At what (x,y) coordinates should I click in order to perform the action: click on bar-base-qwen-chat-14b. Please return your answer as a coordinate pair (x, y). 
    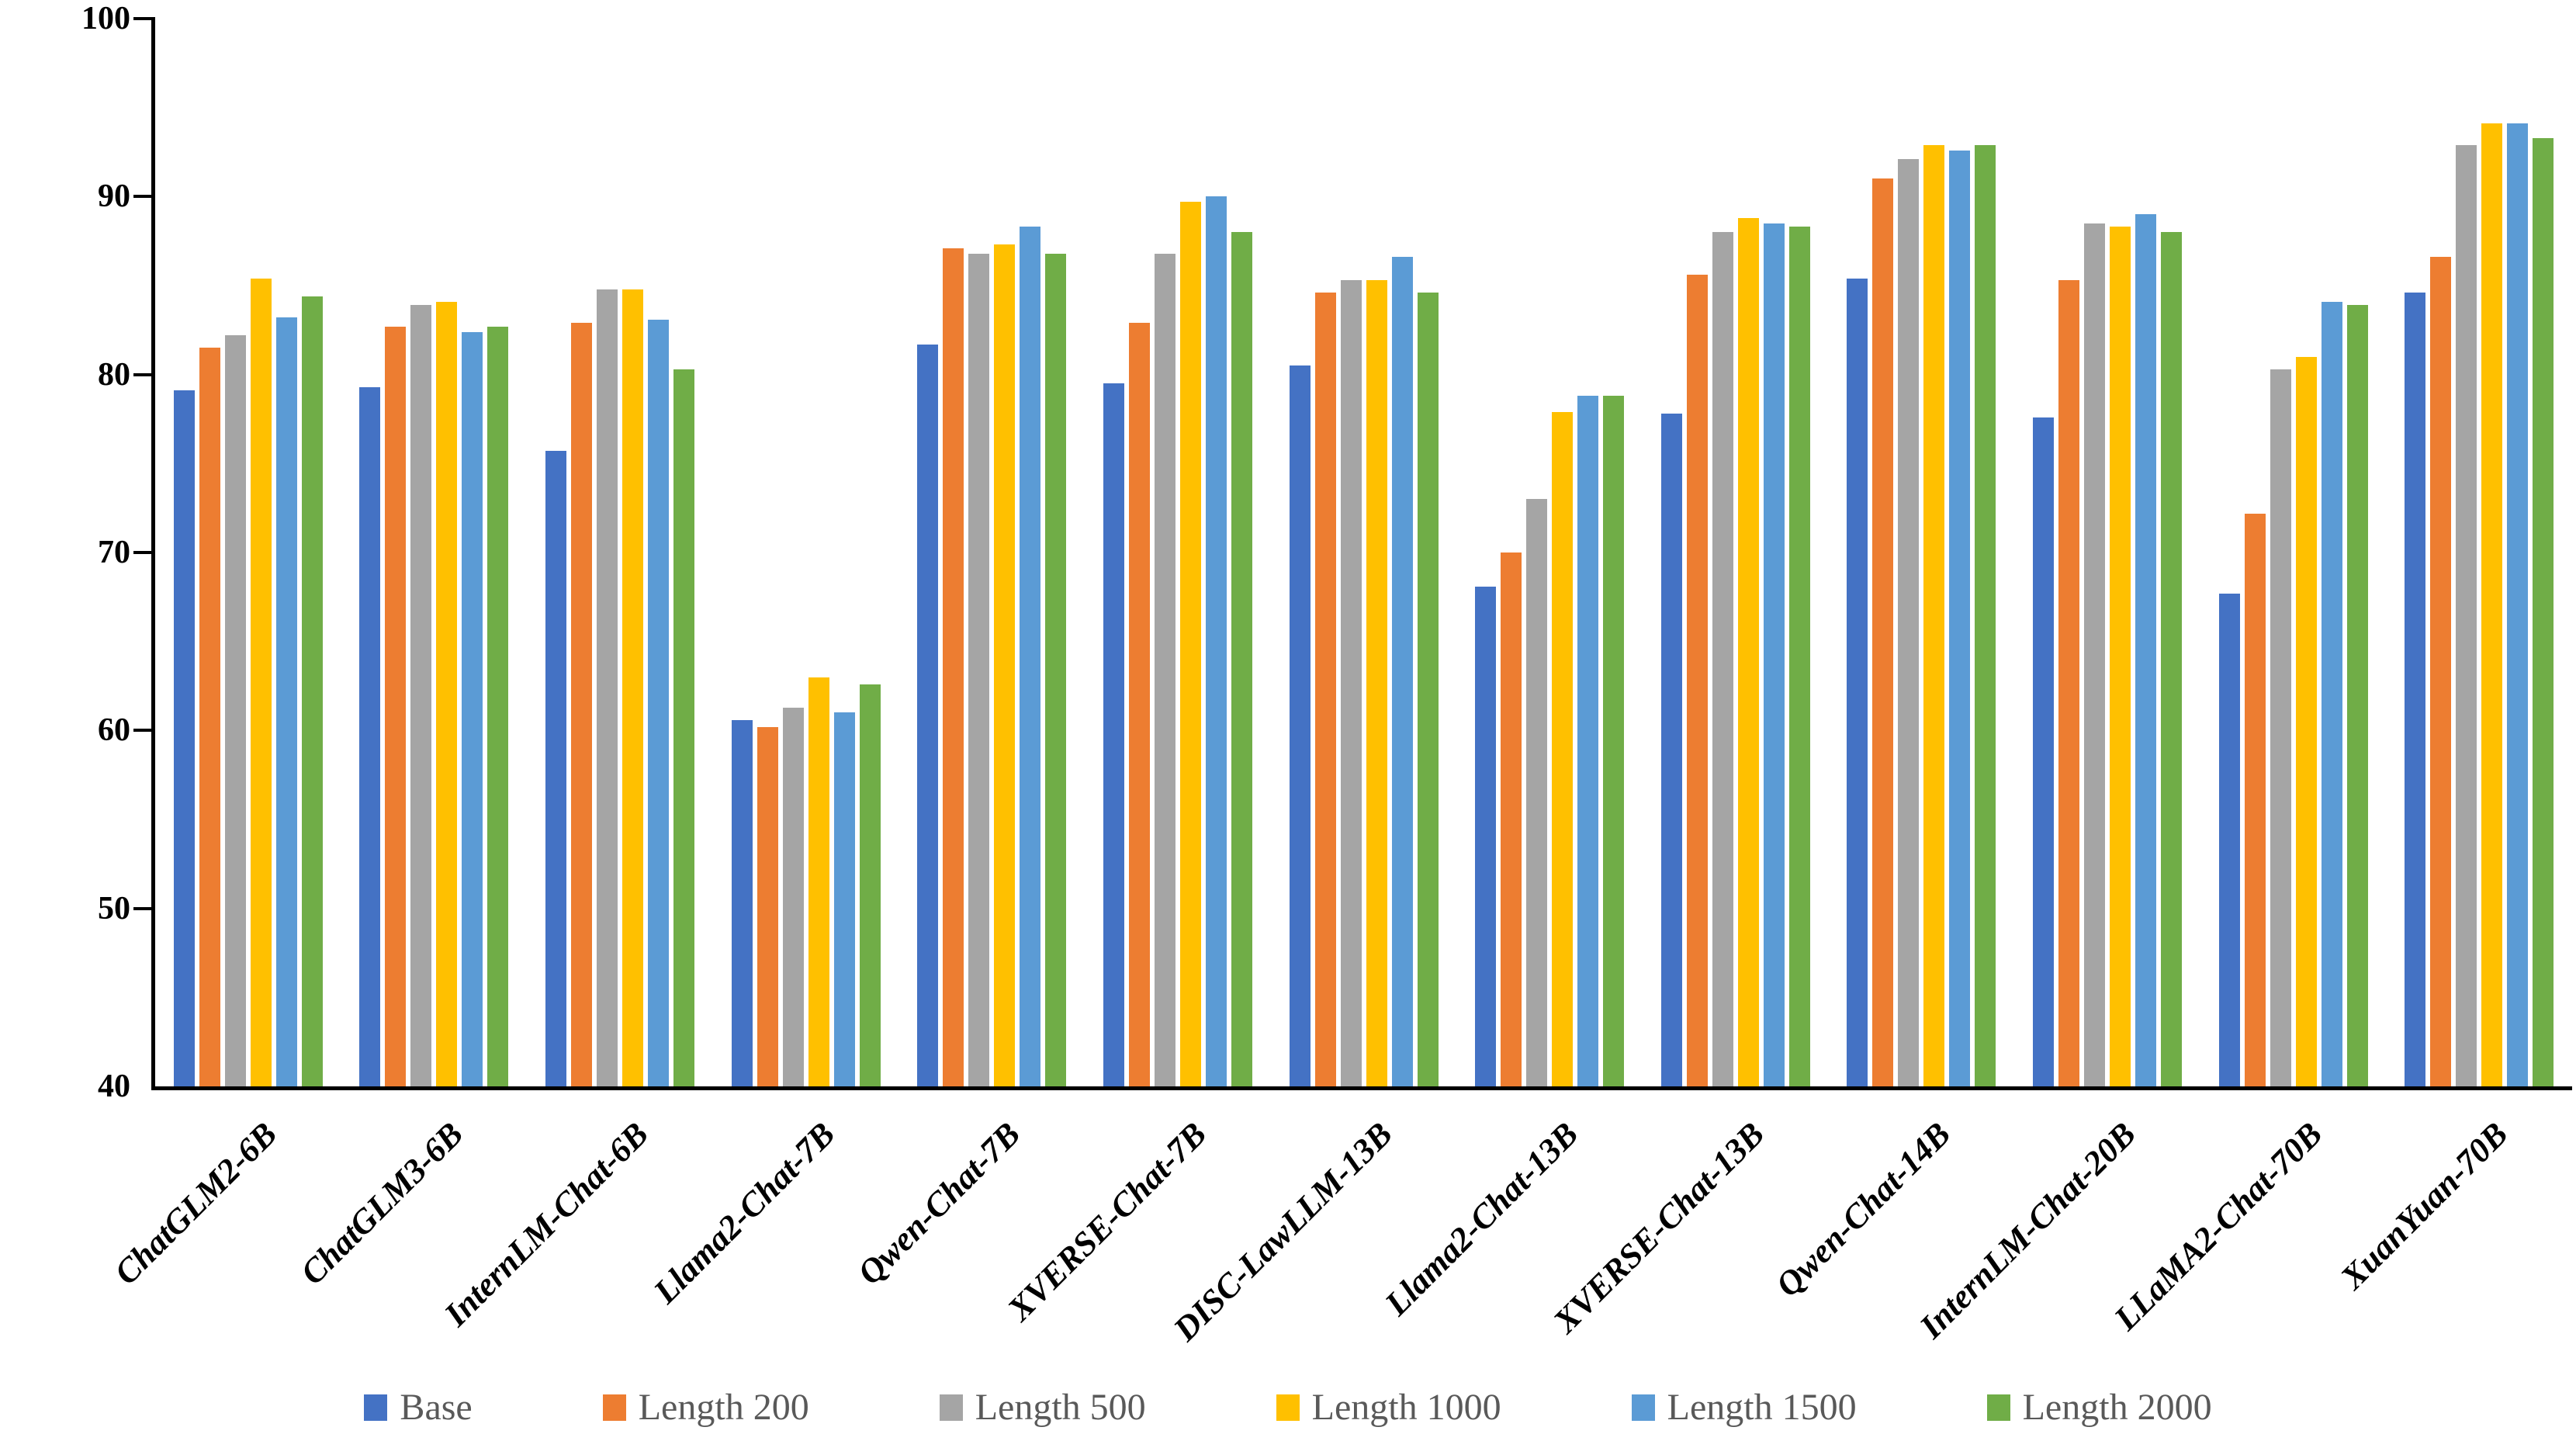
    Looking at the image, I should click on (1857, 682).